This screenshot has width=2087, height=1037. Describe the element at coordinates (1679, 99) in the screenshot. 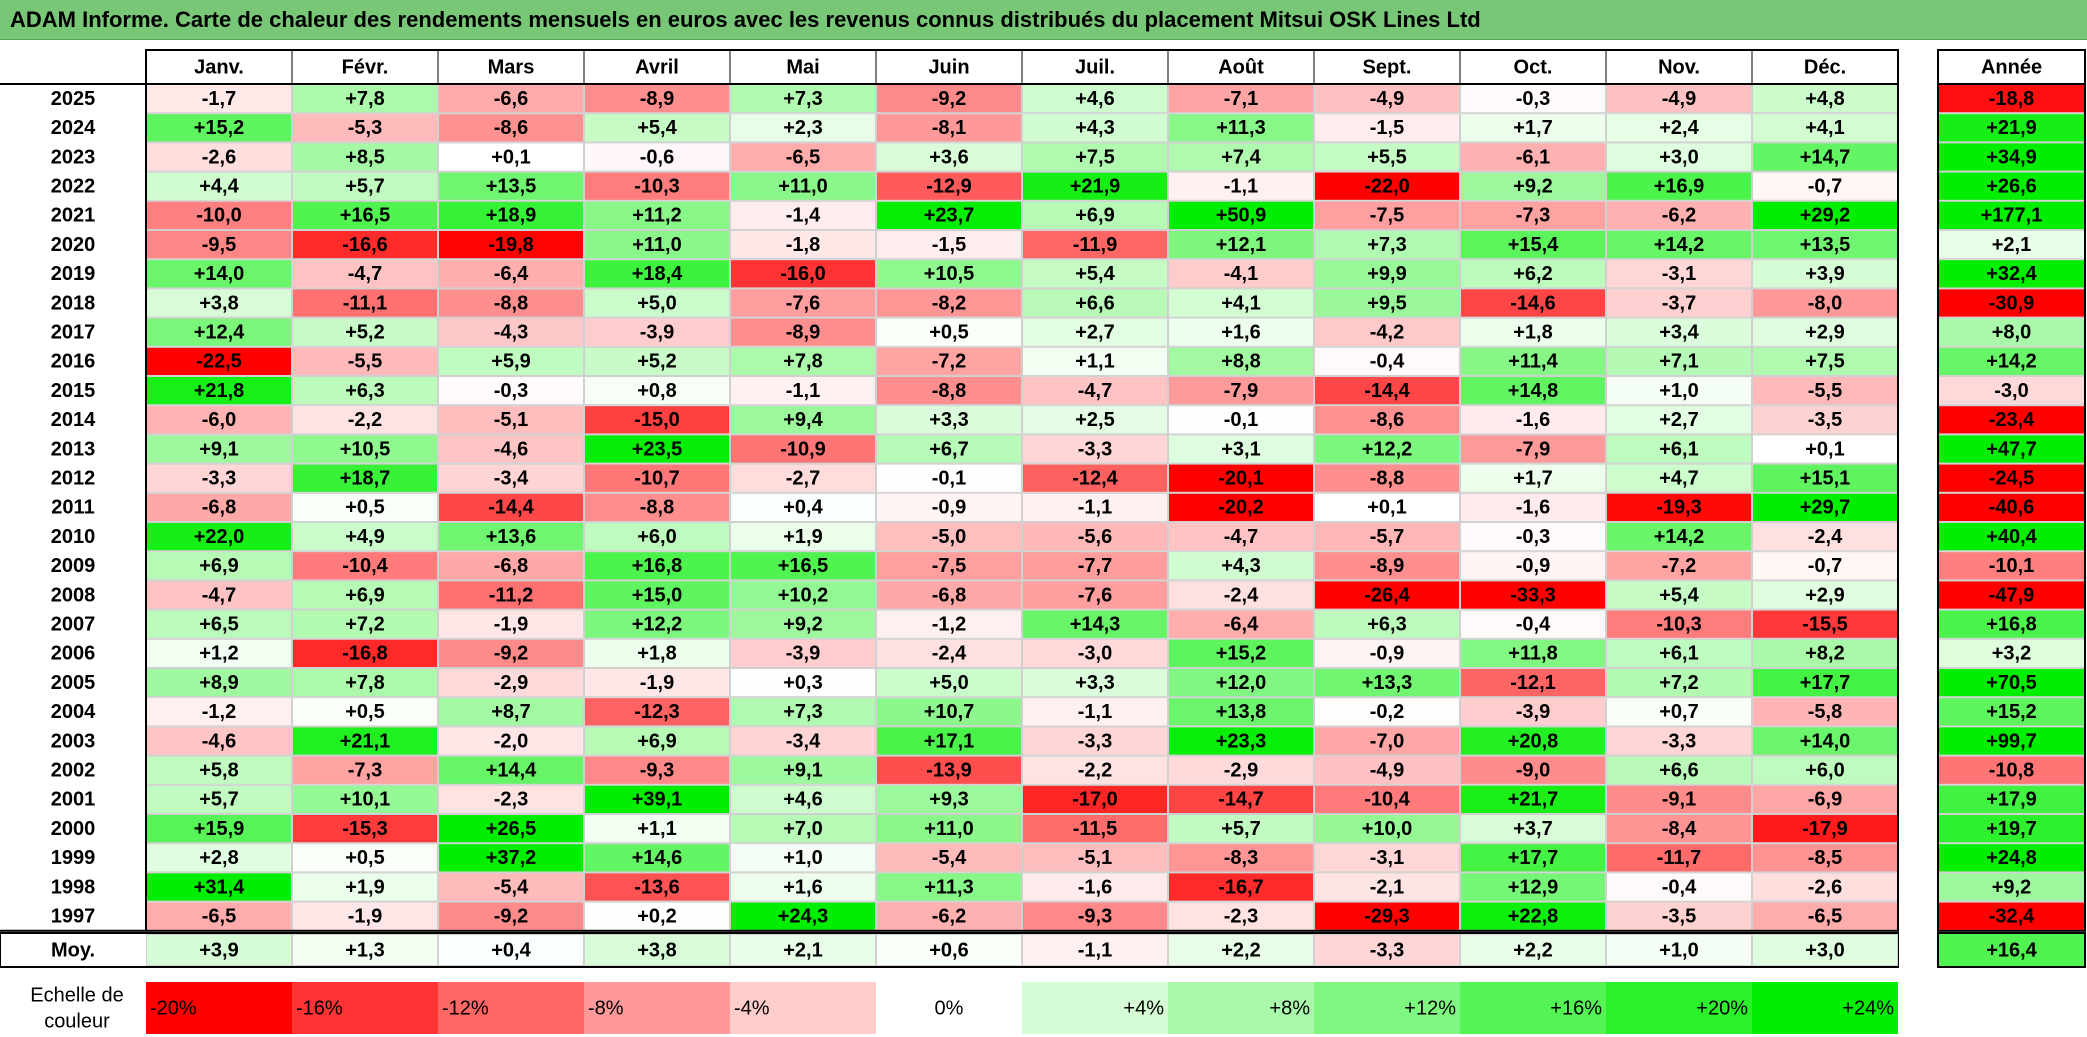

I see `cell-value: -4,9` at that location.